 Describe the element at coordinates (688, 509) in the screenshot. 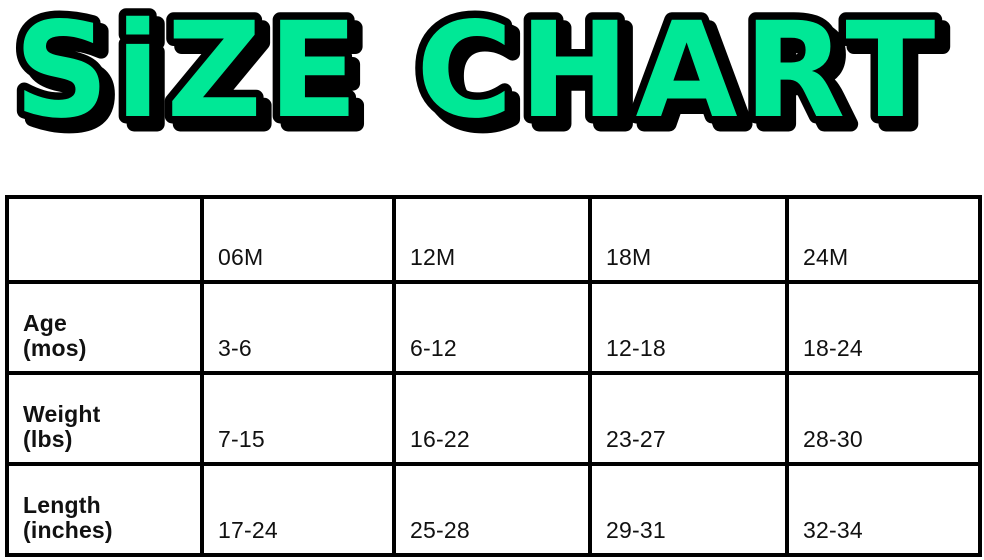

I see `cell-length-18m: 29-31` at that location.